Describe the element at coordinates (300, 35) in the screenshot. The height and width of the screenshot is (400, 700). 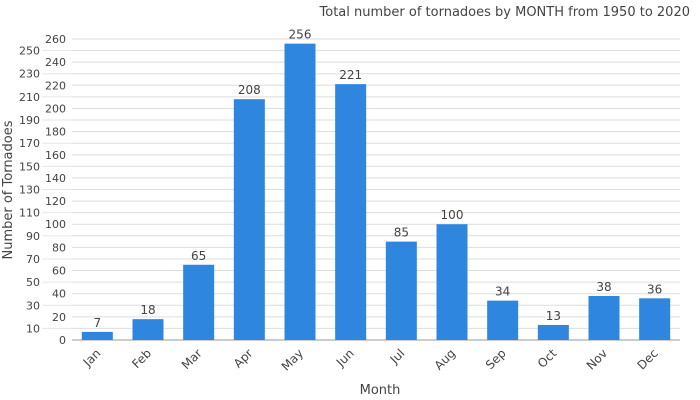
I see `data-label: 256` at that location.